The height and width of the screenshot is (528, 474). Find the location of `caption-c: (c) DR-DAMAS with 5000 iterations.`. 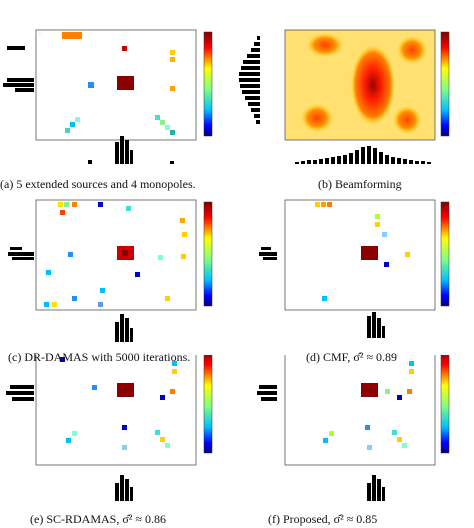

caption-c: (c) DR-DAMAS with 5000 iterations. is located at coordinates (99, 357).